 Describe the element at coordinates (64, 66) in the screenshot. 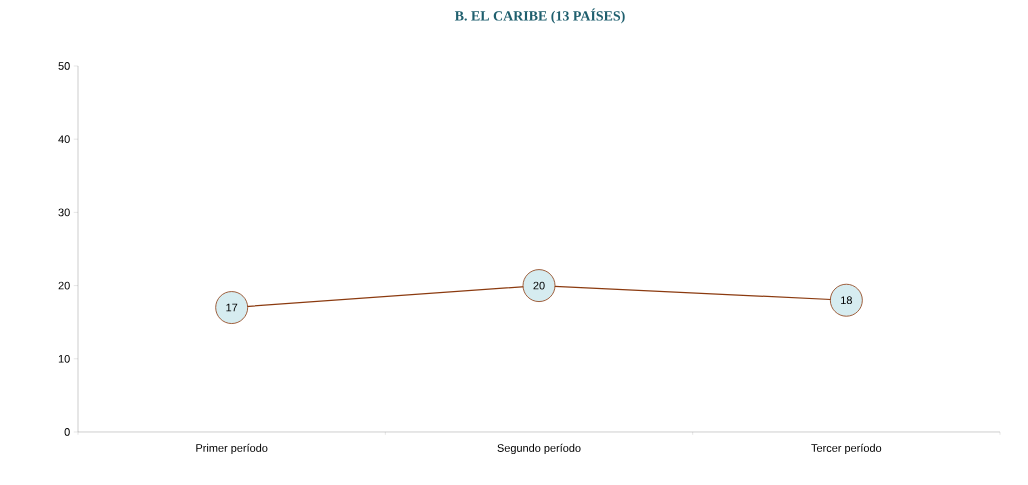

I see `y-tick-label: 50` at that location.